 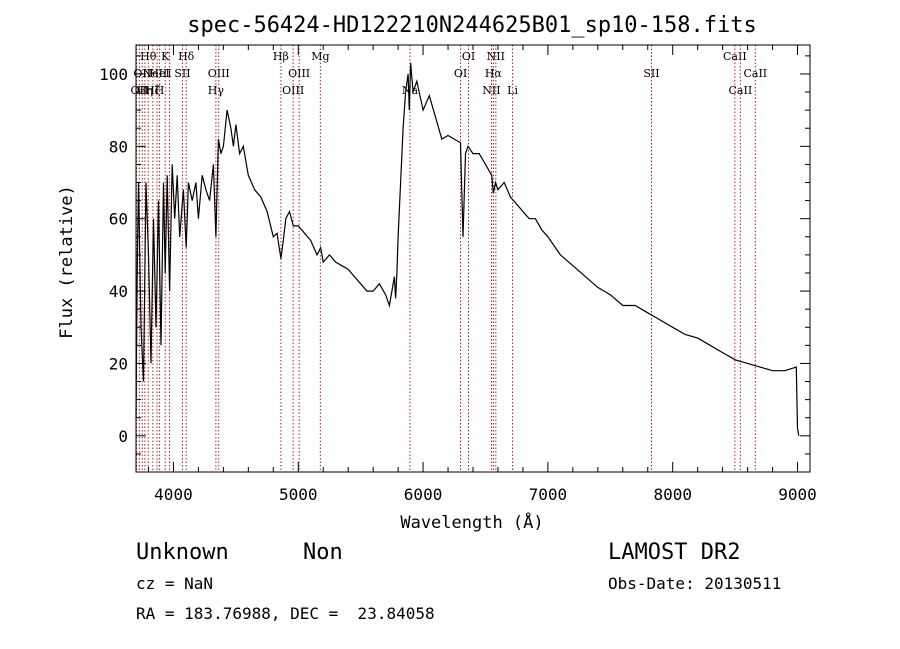 I want to click on ra-dec: RA = 183.76988, DEC = 23.84058, so click(x=285, y=613).